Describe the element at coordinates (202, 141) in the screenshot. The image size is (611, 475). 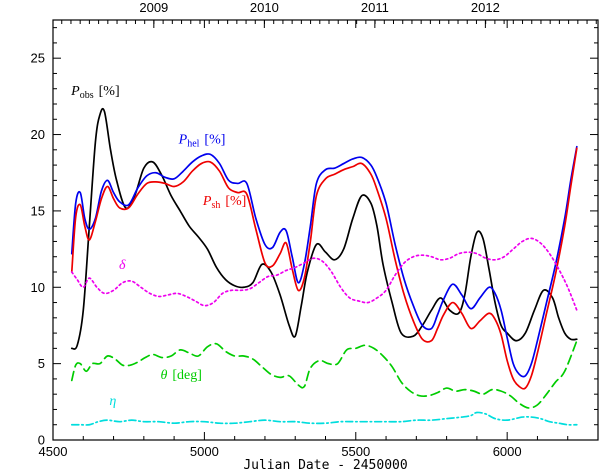
I see `annotation-p-hel: Phel [%]` at that location.